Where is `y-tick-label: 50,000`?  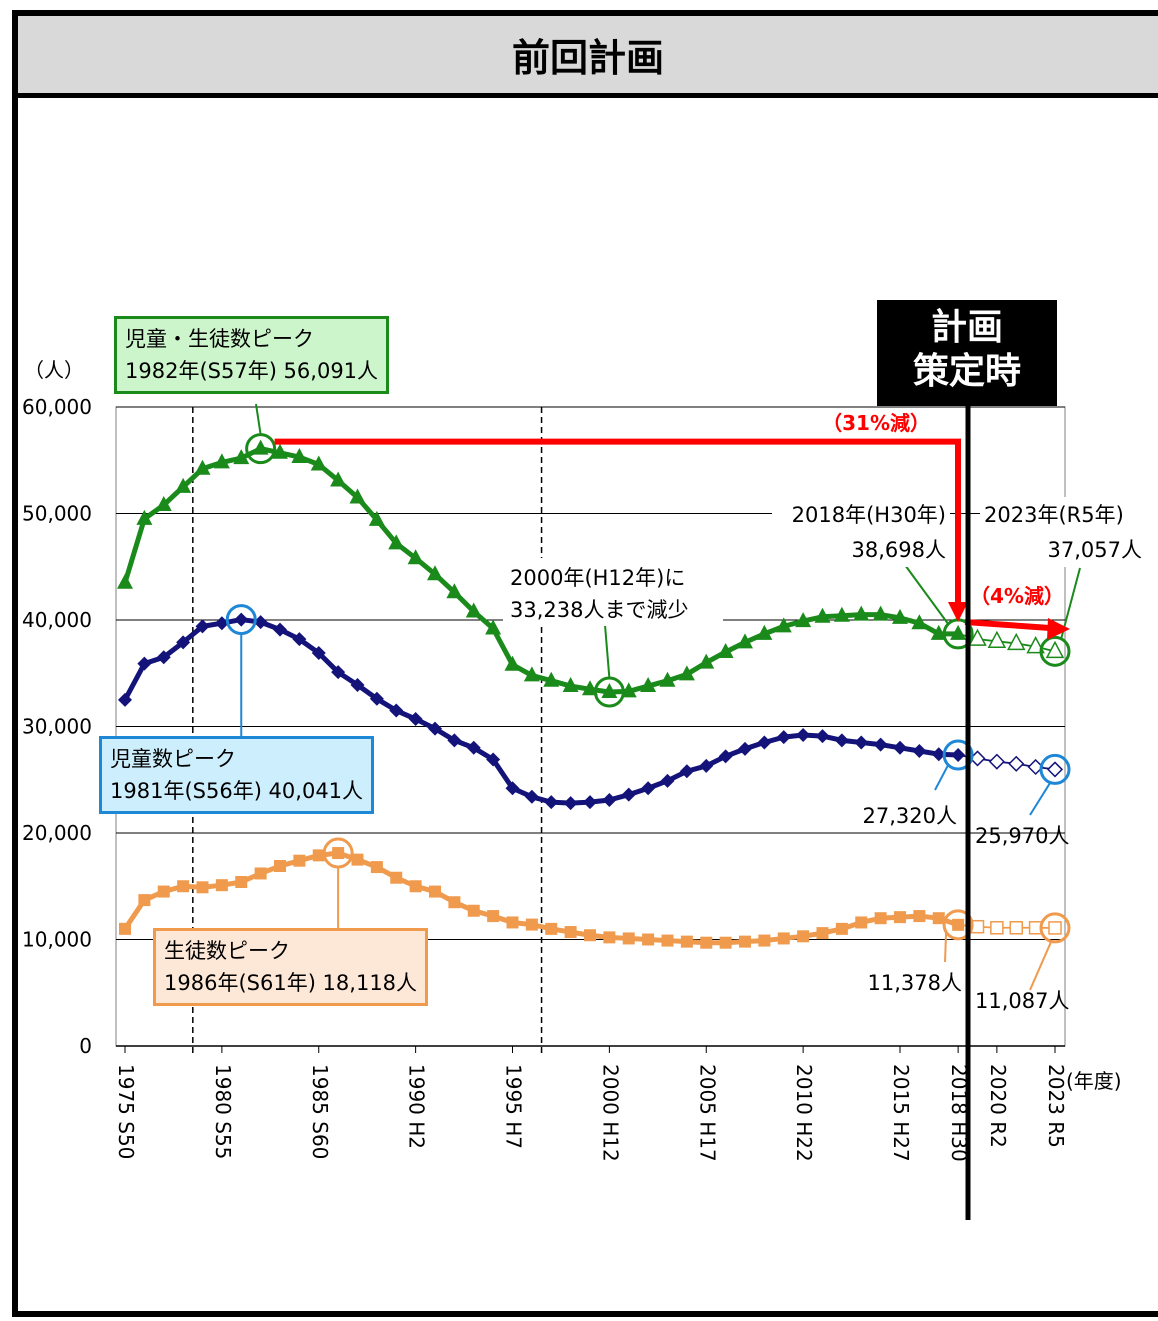 y-tick-label: 50,000 is located at coordinates (57, 514).